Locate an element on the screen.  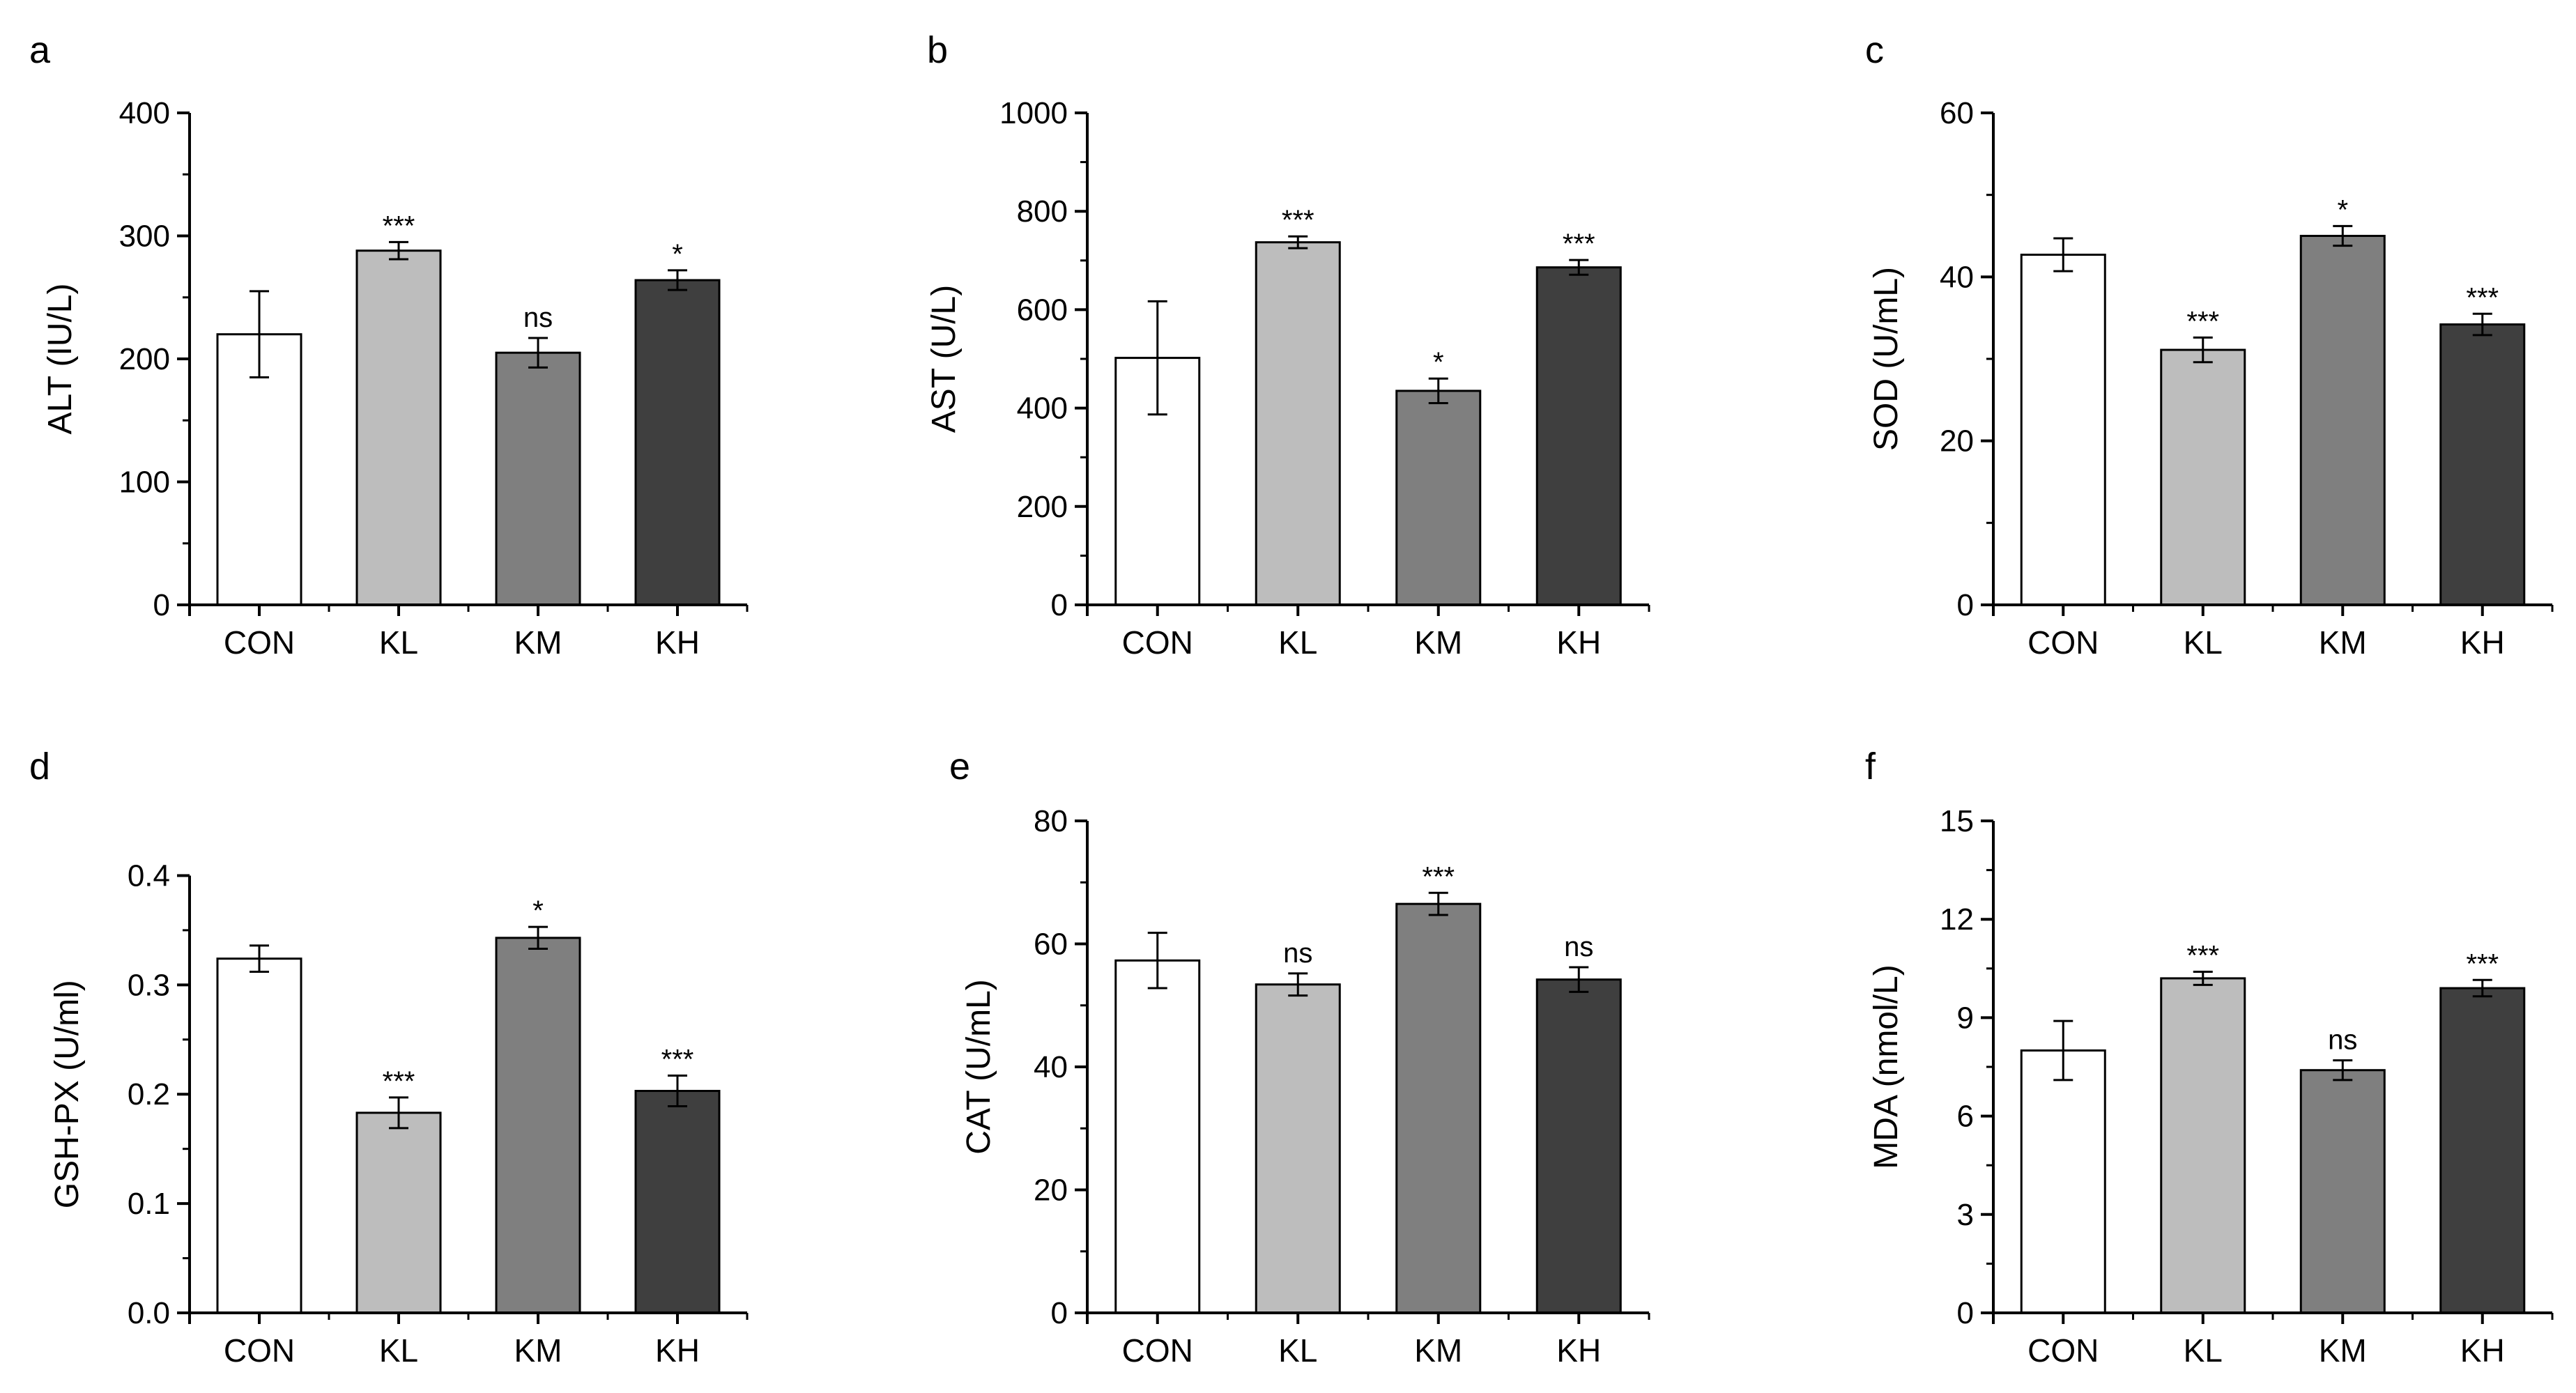
y-tick-label: 0.3 is located at coordinates (149, 985).